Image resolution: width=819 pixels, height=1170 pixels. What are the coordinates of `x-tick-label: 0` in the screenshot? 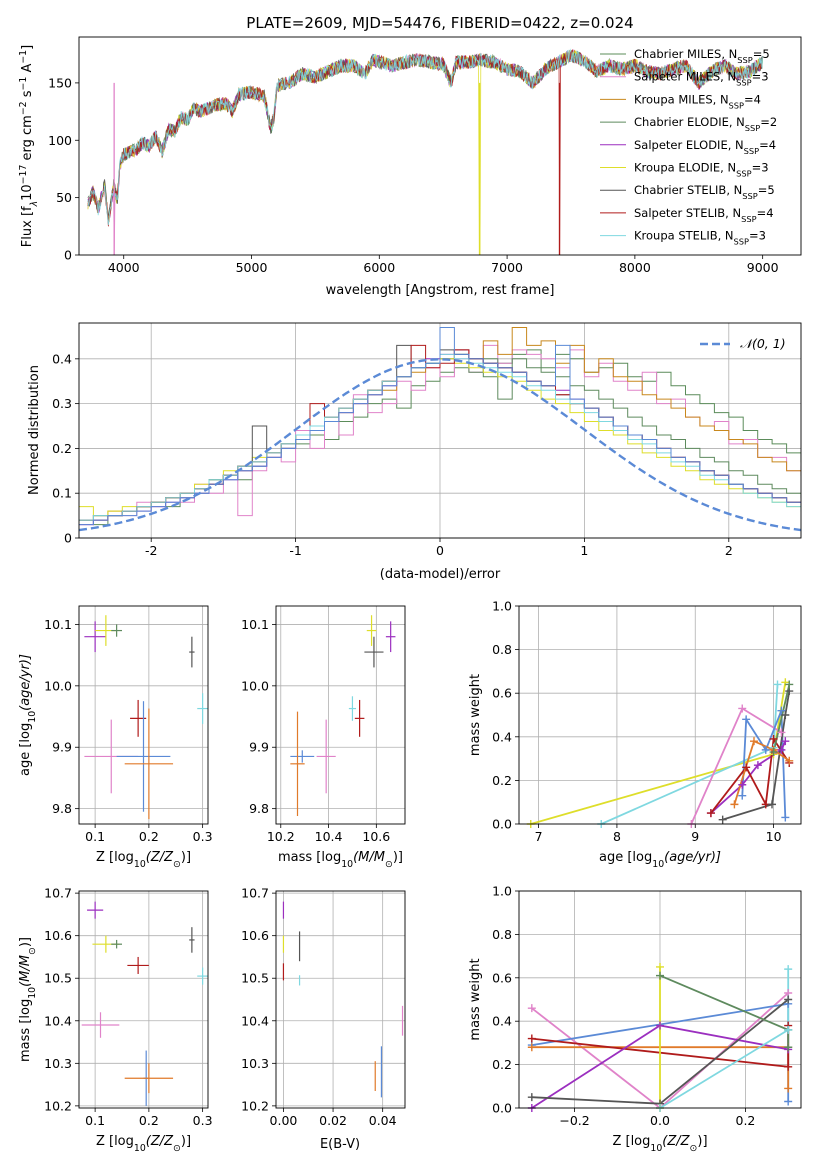 It's located at (440, 550).